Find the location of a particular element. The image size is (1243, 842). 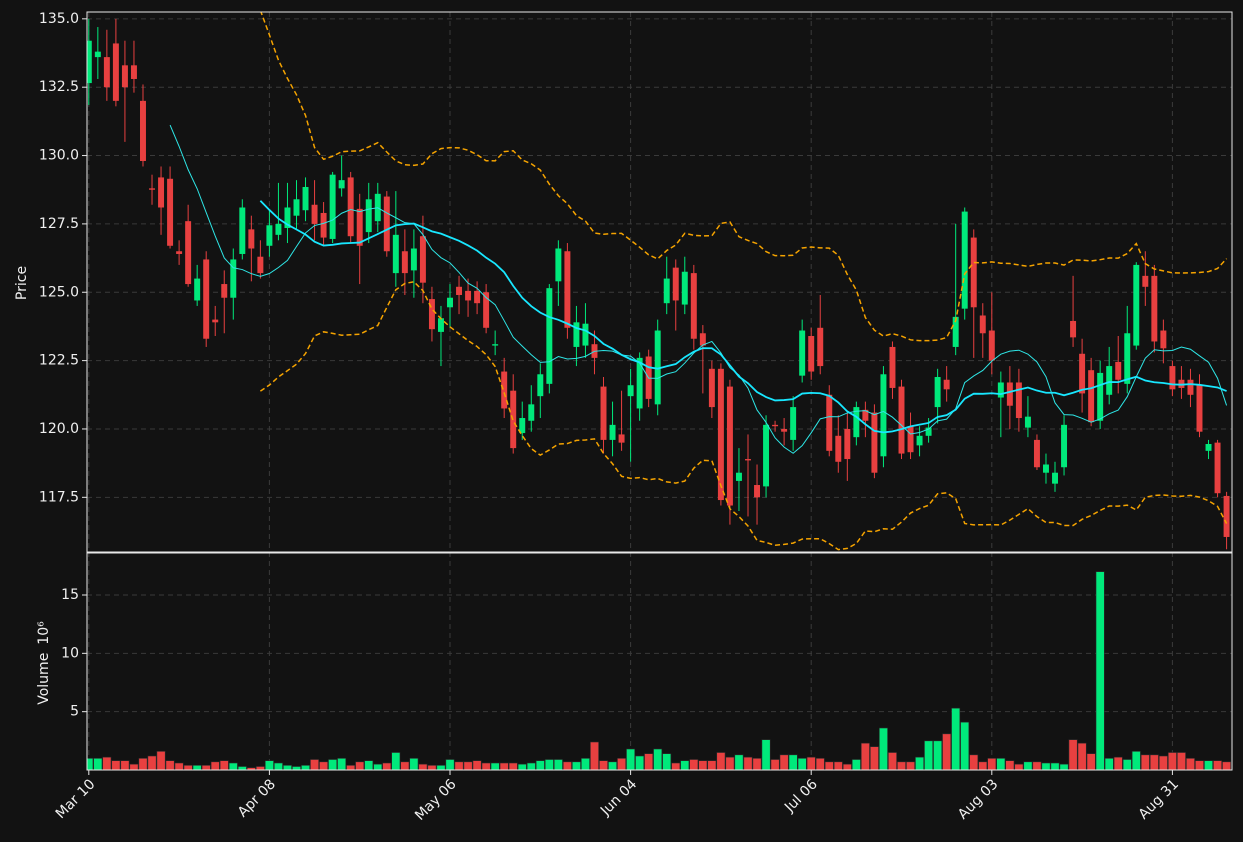

y-tick-label: 5 is located at coordinates (74, 712).